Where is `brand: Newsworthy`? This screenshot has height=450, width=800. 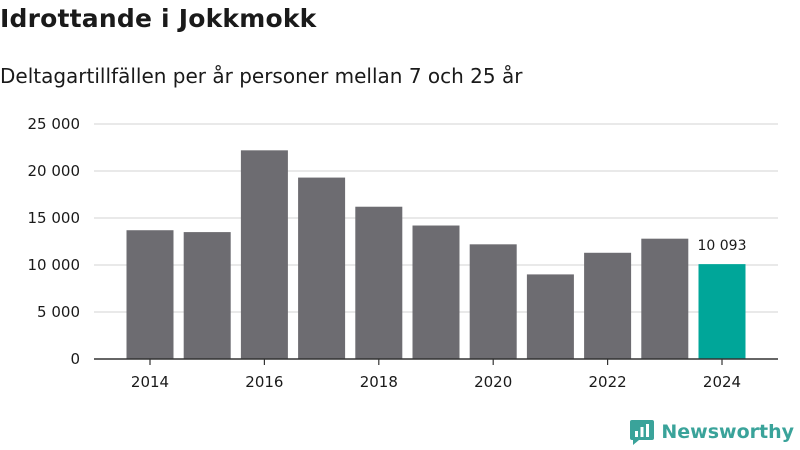
brand: Newsworthy is located at coordinates (711, 432).